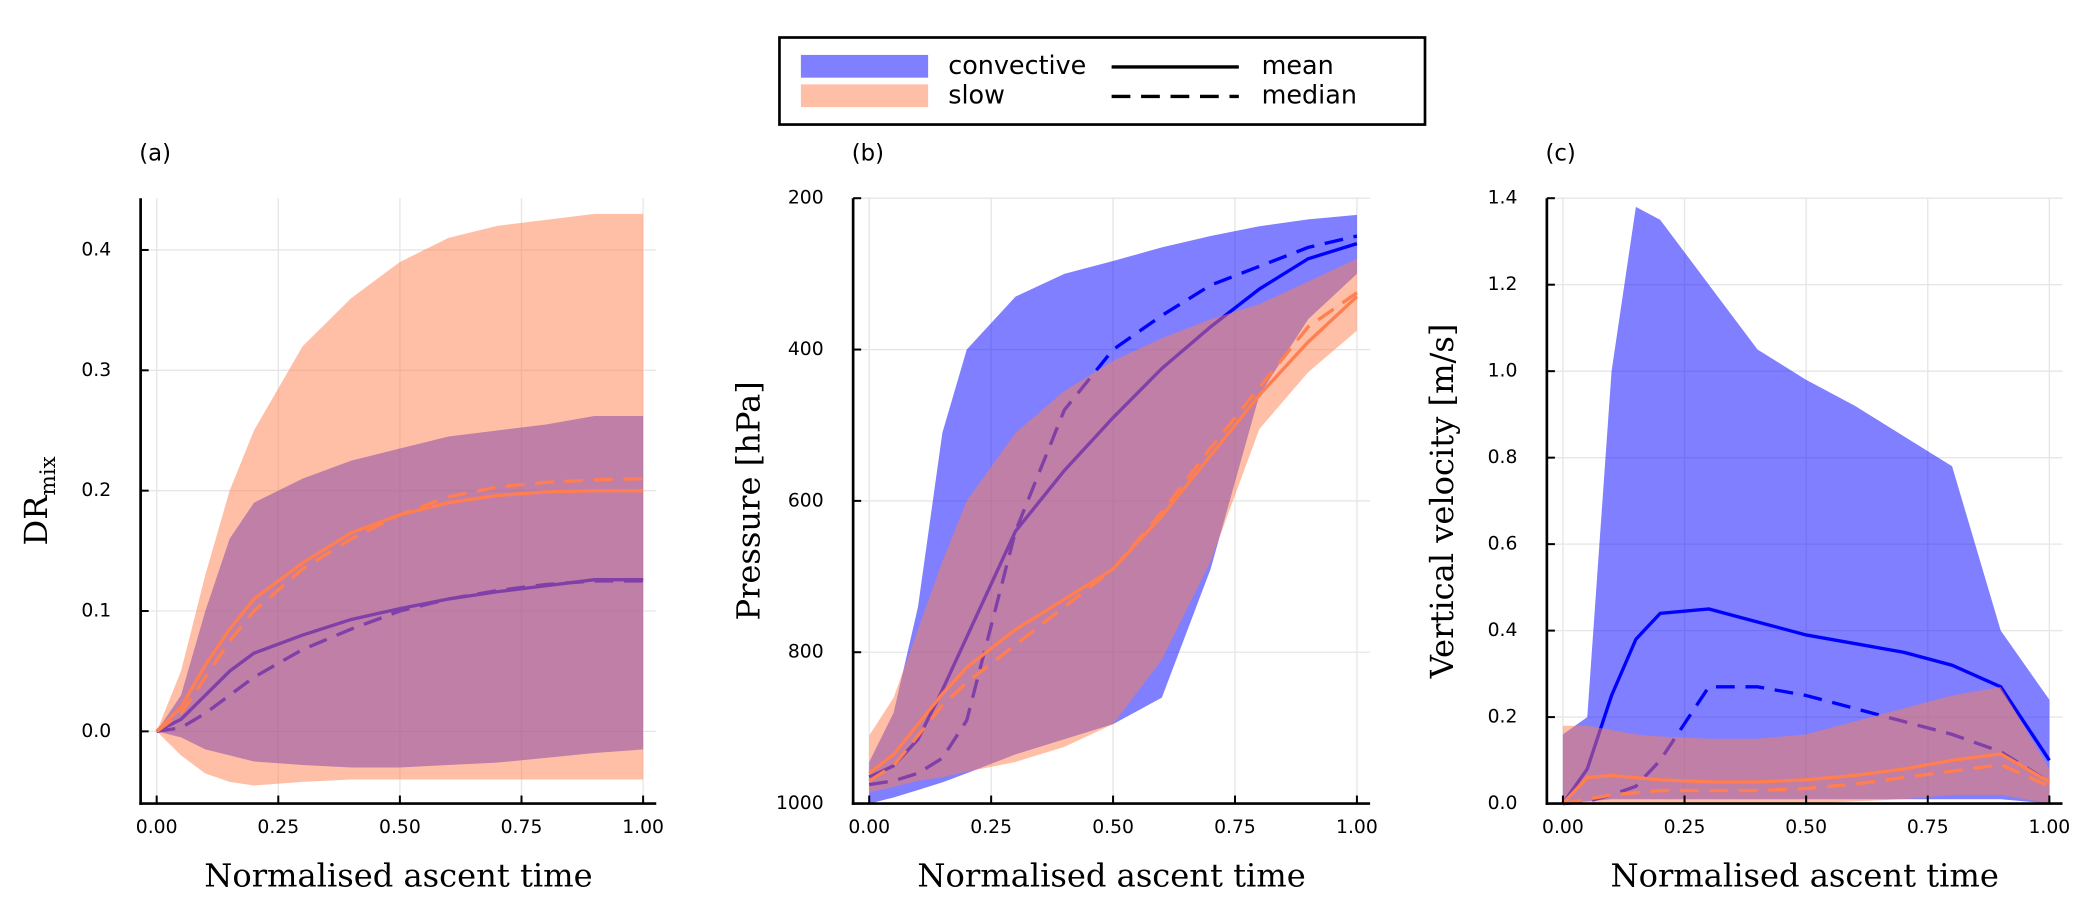 Image resolution: width=2100 pixels, height=900 pixels. I want to click on y-tick-label: 800, so click(806, 652).